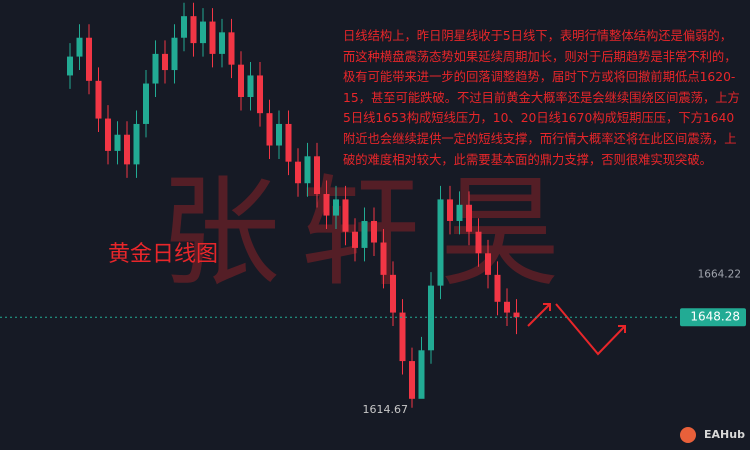 This screenshot has height=450, width=750. What do you see at coordinates (386, 409) in the screenshot?
I see `low-label: 1614.67` at bounding box center [386, 409].